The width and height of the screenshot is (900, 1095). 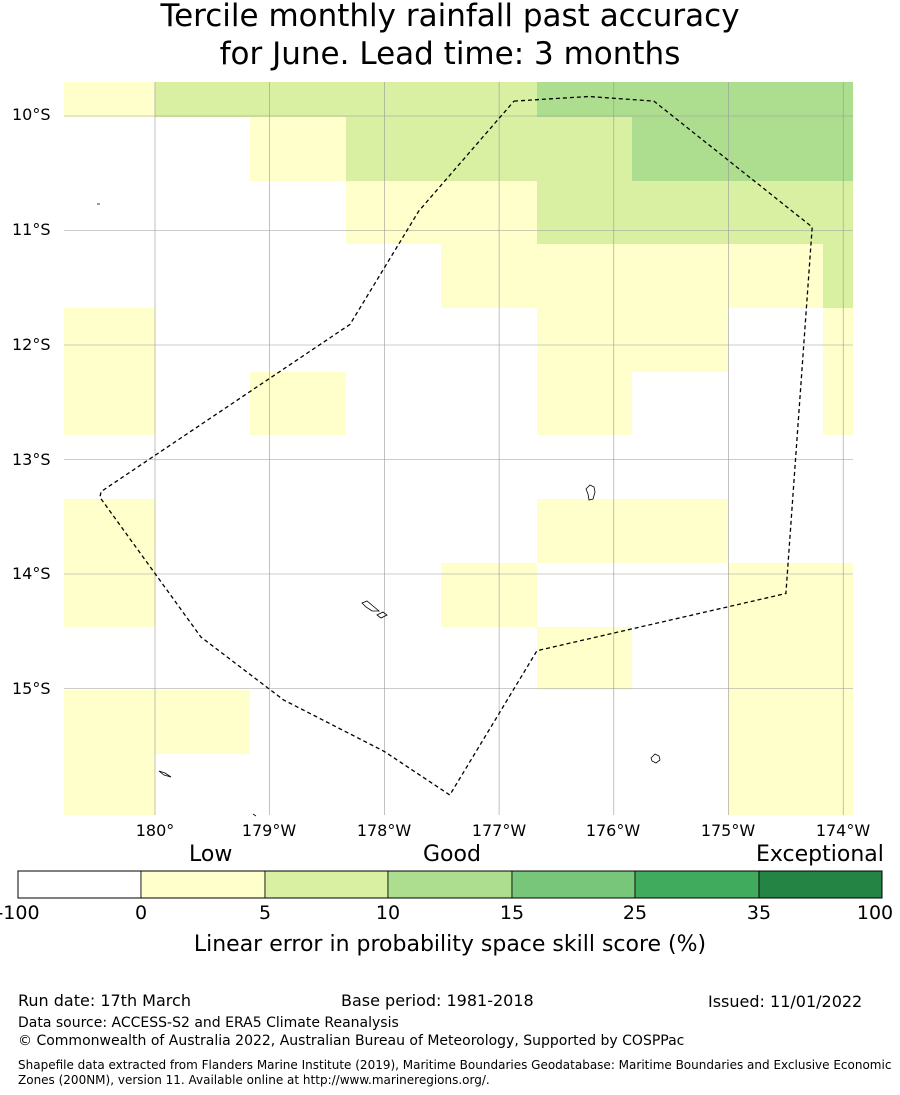 I want to click on colorbar-tick-minus100: -100, so click(x=20, y=913).